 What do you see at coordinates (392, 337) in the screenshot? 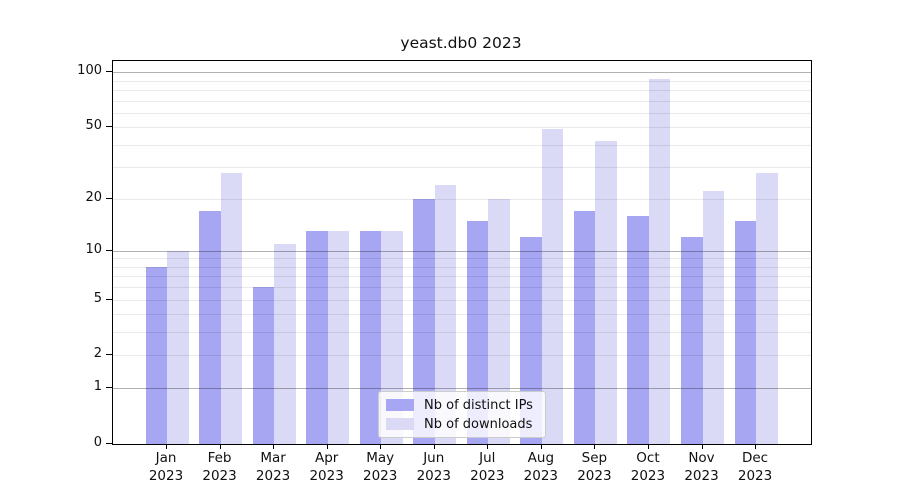
I see `bar-may-downloads` at bounding box center [392, 337].